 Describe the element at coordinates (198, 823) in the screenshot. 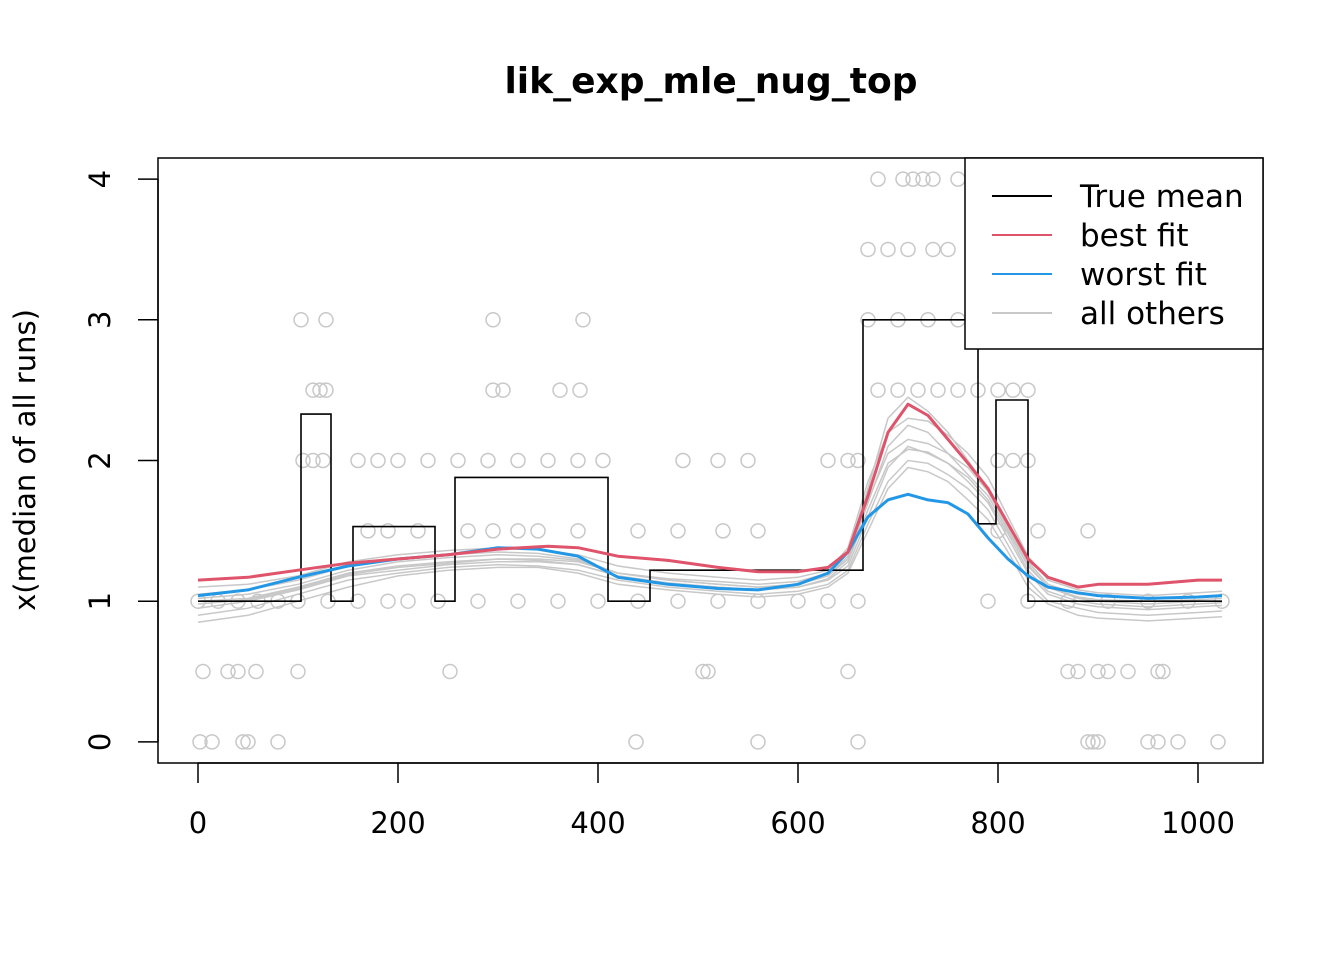

I see `x-tick-label-0: 0` at that location.